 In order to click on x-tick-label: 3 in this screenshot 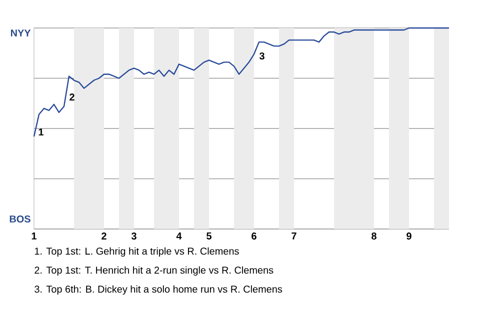, I will do `click(133, 236)`.